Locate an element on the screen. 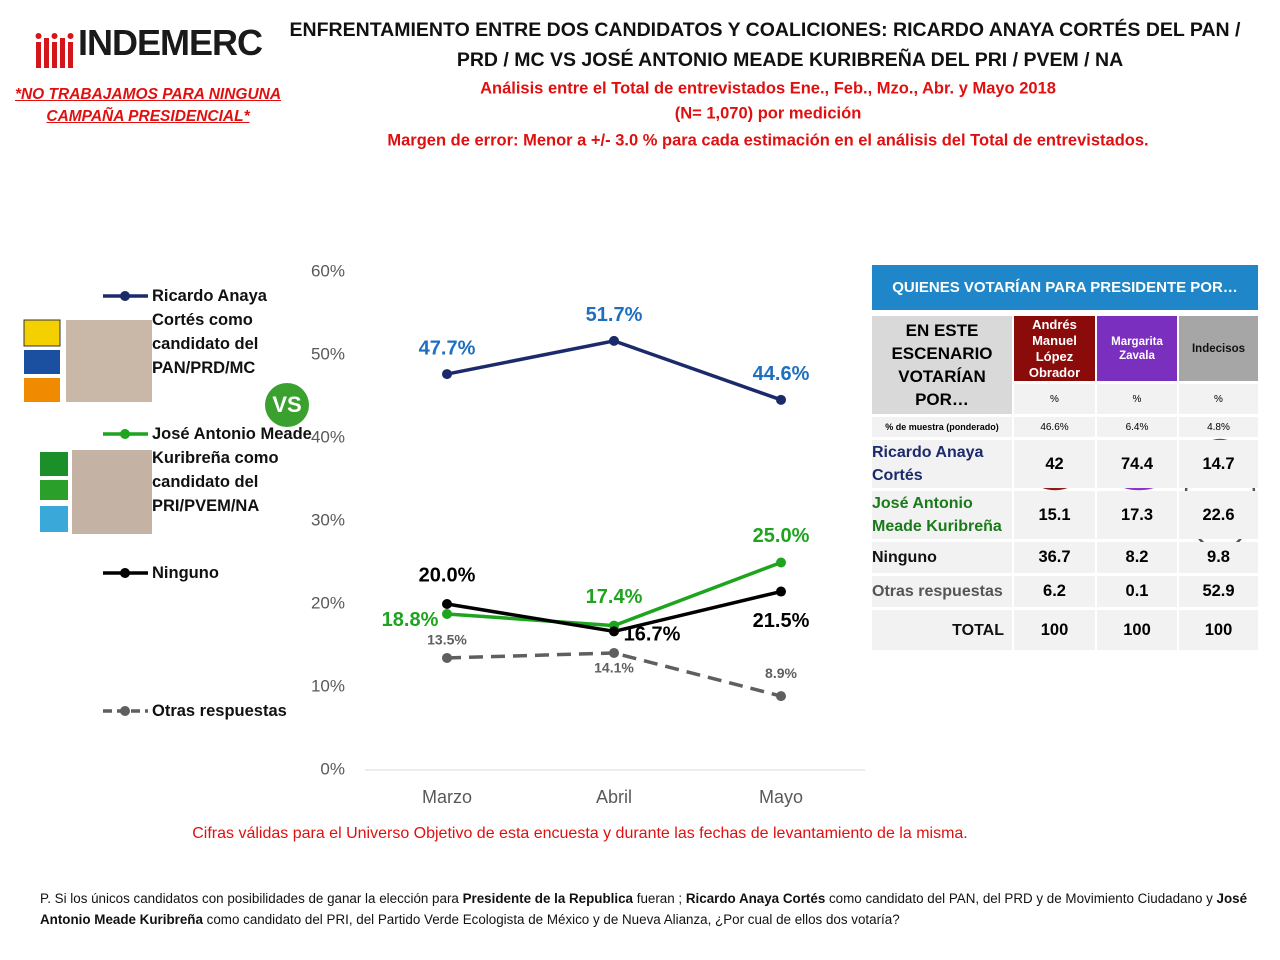 Image resolution: width=1280 pixels, height=960 pixels. question-part: José Antonio Meade Kuribreña is located at coordinates (644, 909).